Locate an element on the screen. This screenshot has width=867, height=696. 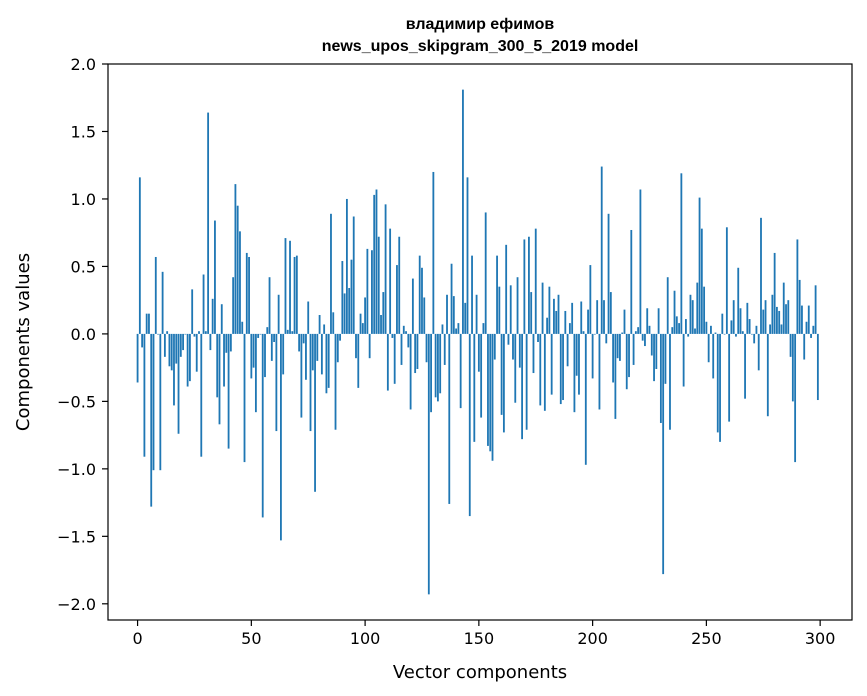
y-tick-label: −2.0 is located at coordinates (76, 604).